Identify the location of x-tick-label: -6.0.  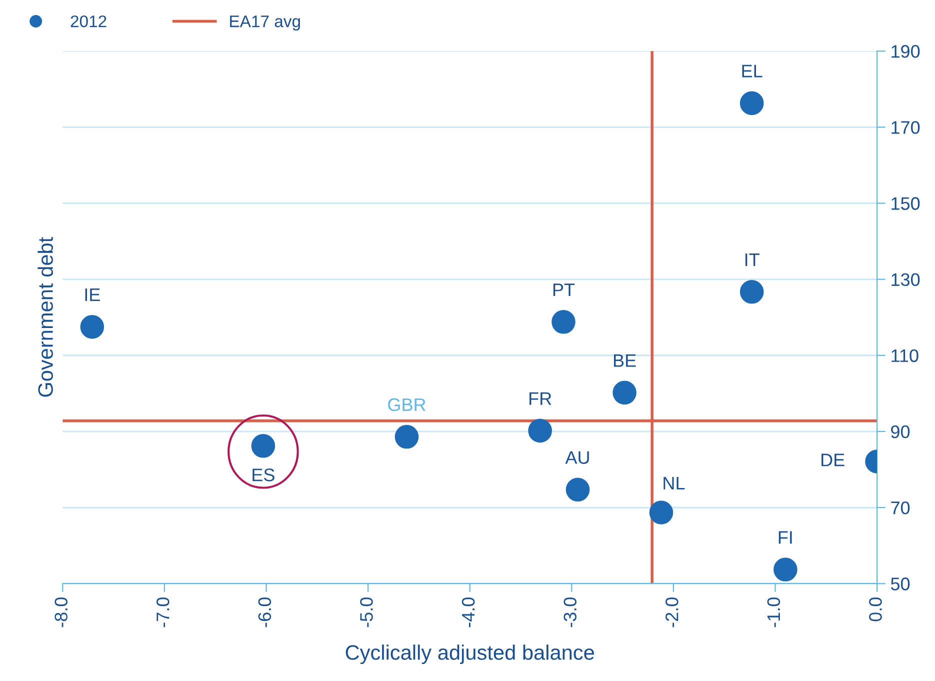
(265, 613).